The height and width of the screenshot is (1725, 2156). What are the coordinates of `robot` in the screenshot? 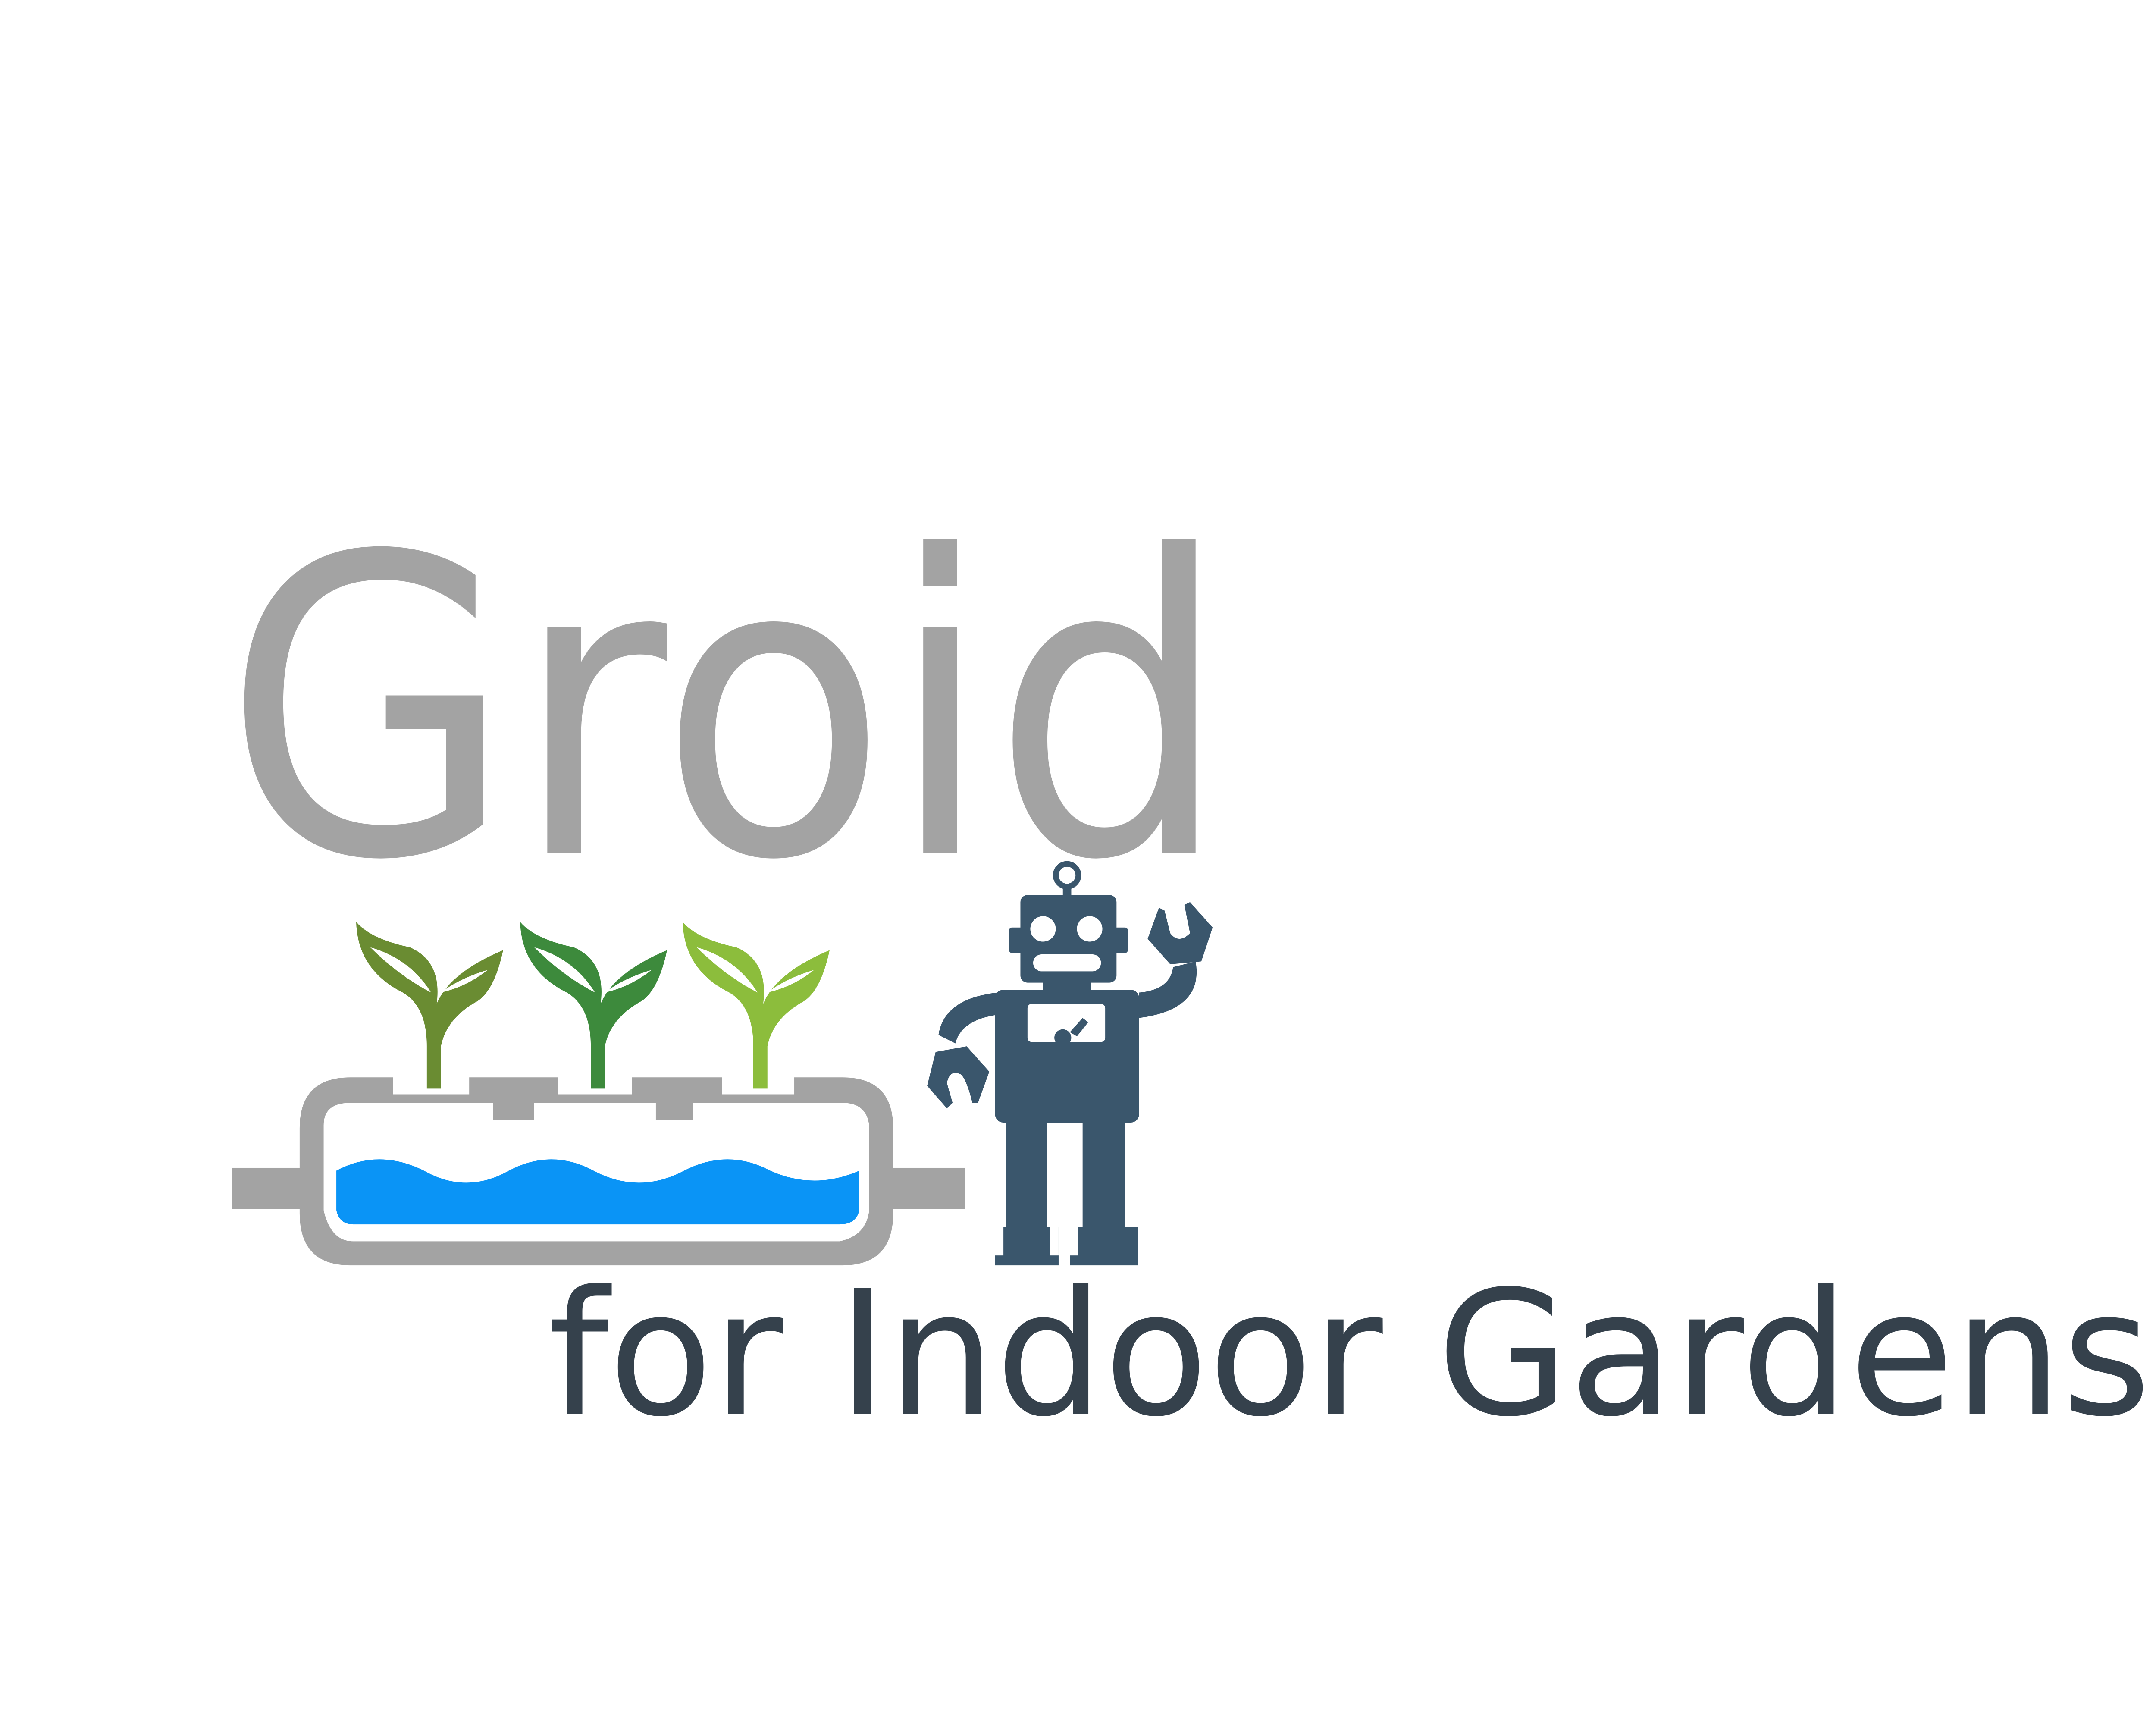 It's located at (1070, 1063).